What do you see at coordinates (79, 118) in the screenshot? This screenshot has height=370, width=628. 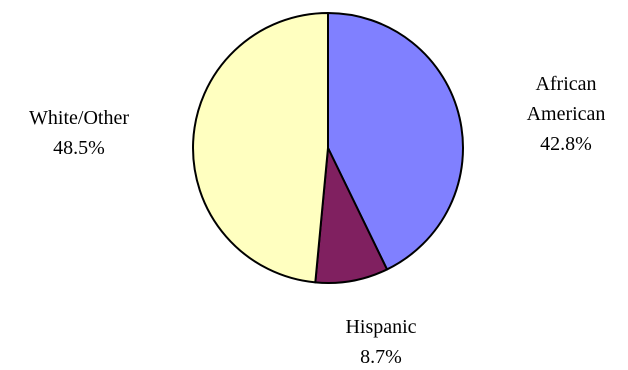 I see `slice-category-label-white-other: White/Other` at bounding box center [79, 118].